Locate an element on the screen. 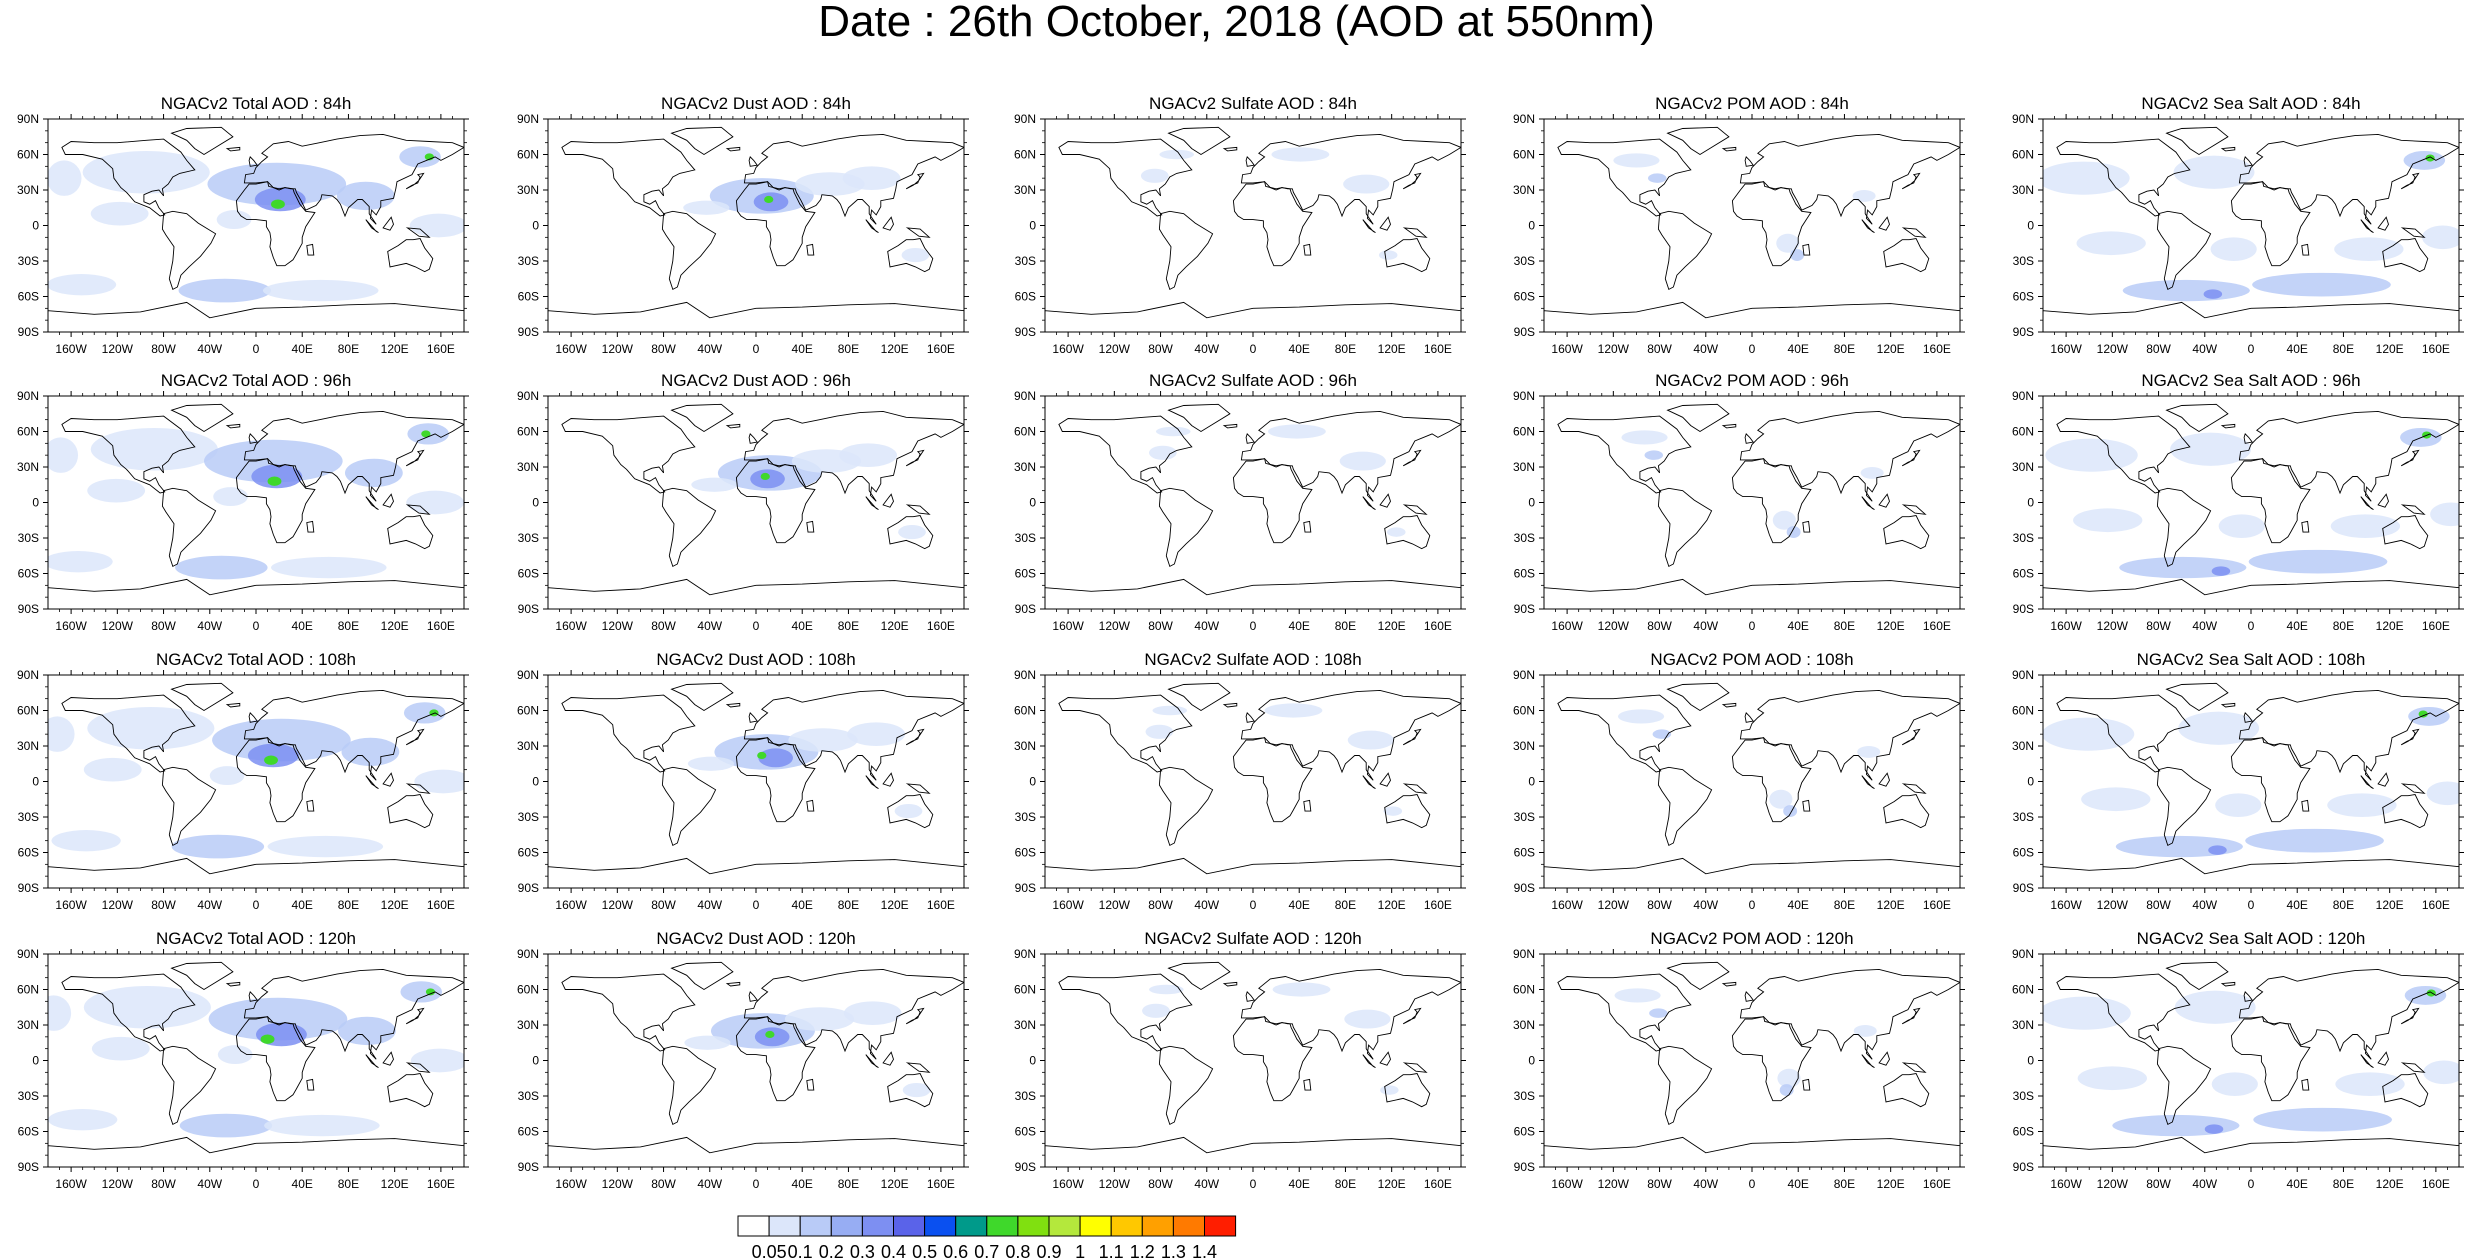  lat-tick-label: 0 is located at coordinates (2030, 226).